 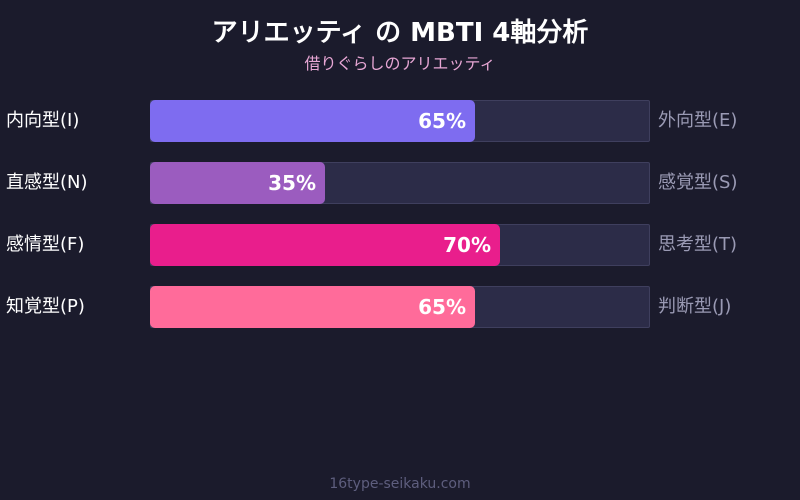 I want to click on bar-left-label: 直感型(N), so click(x=47, y=182).